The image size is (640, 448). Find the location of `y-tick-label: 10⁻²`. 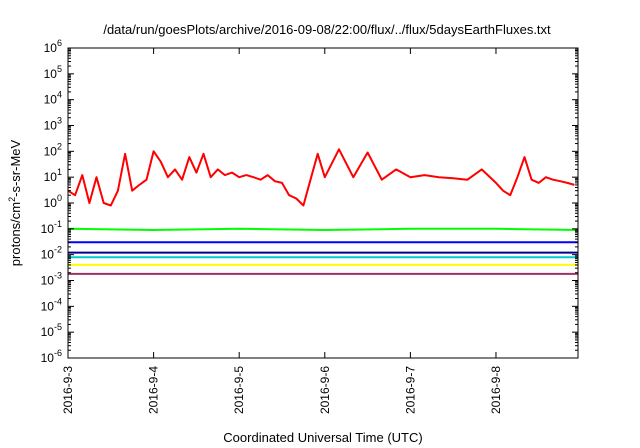

y-tick-label: 10⁻² is located at coordinates (51, 253).